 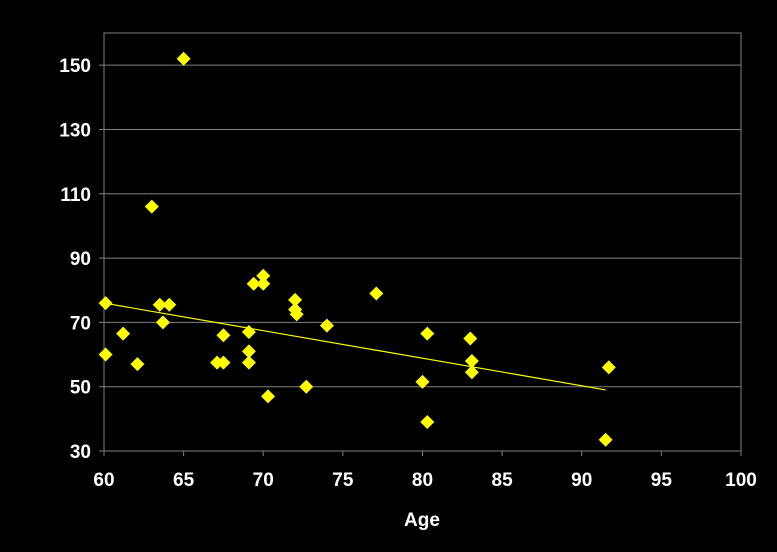 What do you see at coordinates (80, 388) in the screenshot?
I see `y-tick-label: 50` at bounding box center [80, 388].